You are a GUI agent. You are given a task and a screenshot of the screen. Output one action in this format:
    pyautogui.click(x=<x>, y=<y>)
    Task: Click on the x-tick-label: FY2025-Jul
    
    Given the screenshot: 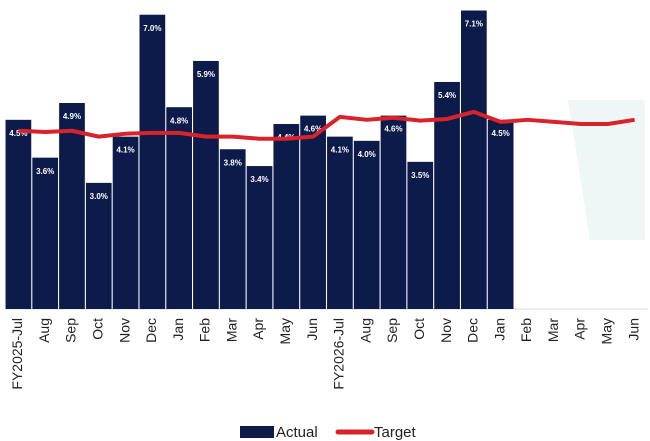 What is the action you would take?
    pyautogui.click(x=17, y=354)
    